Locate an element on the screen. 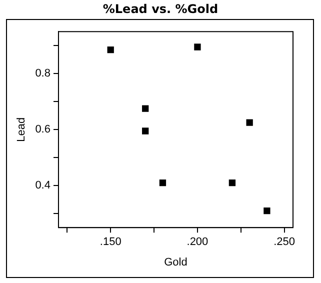 This screenshot has height=283, width=321. y-tick-label: 0.4 is located at coordinates (42, 186).